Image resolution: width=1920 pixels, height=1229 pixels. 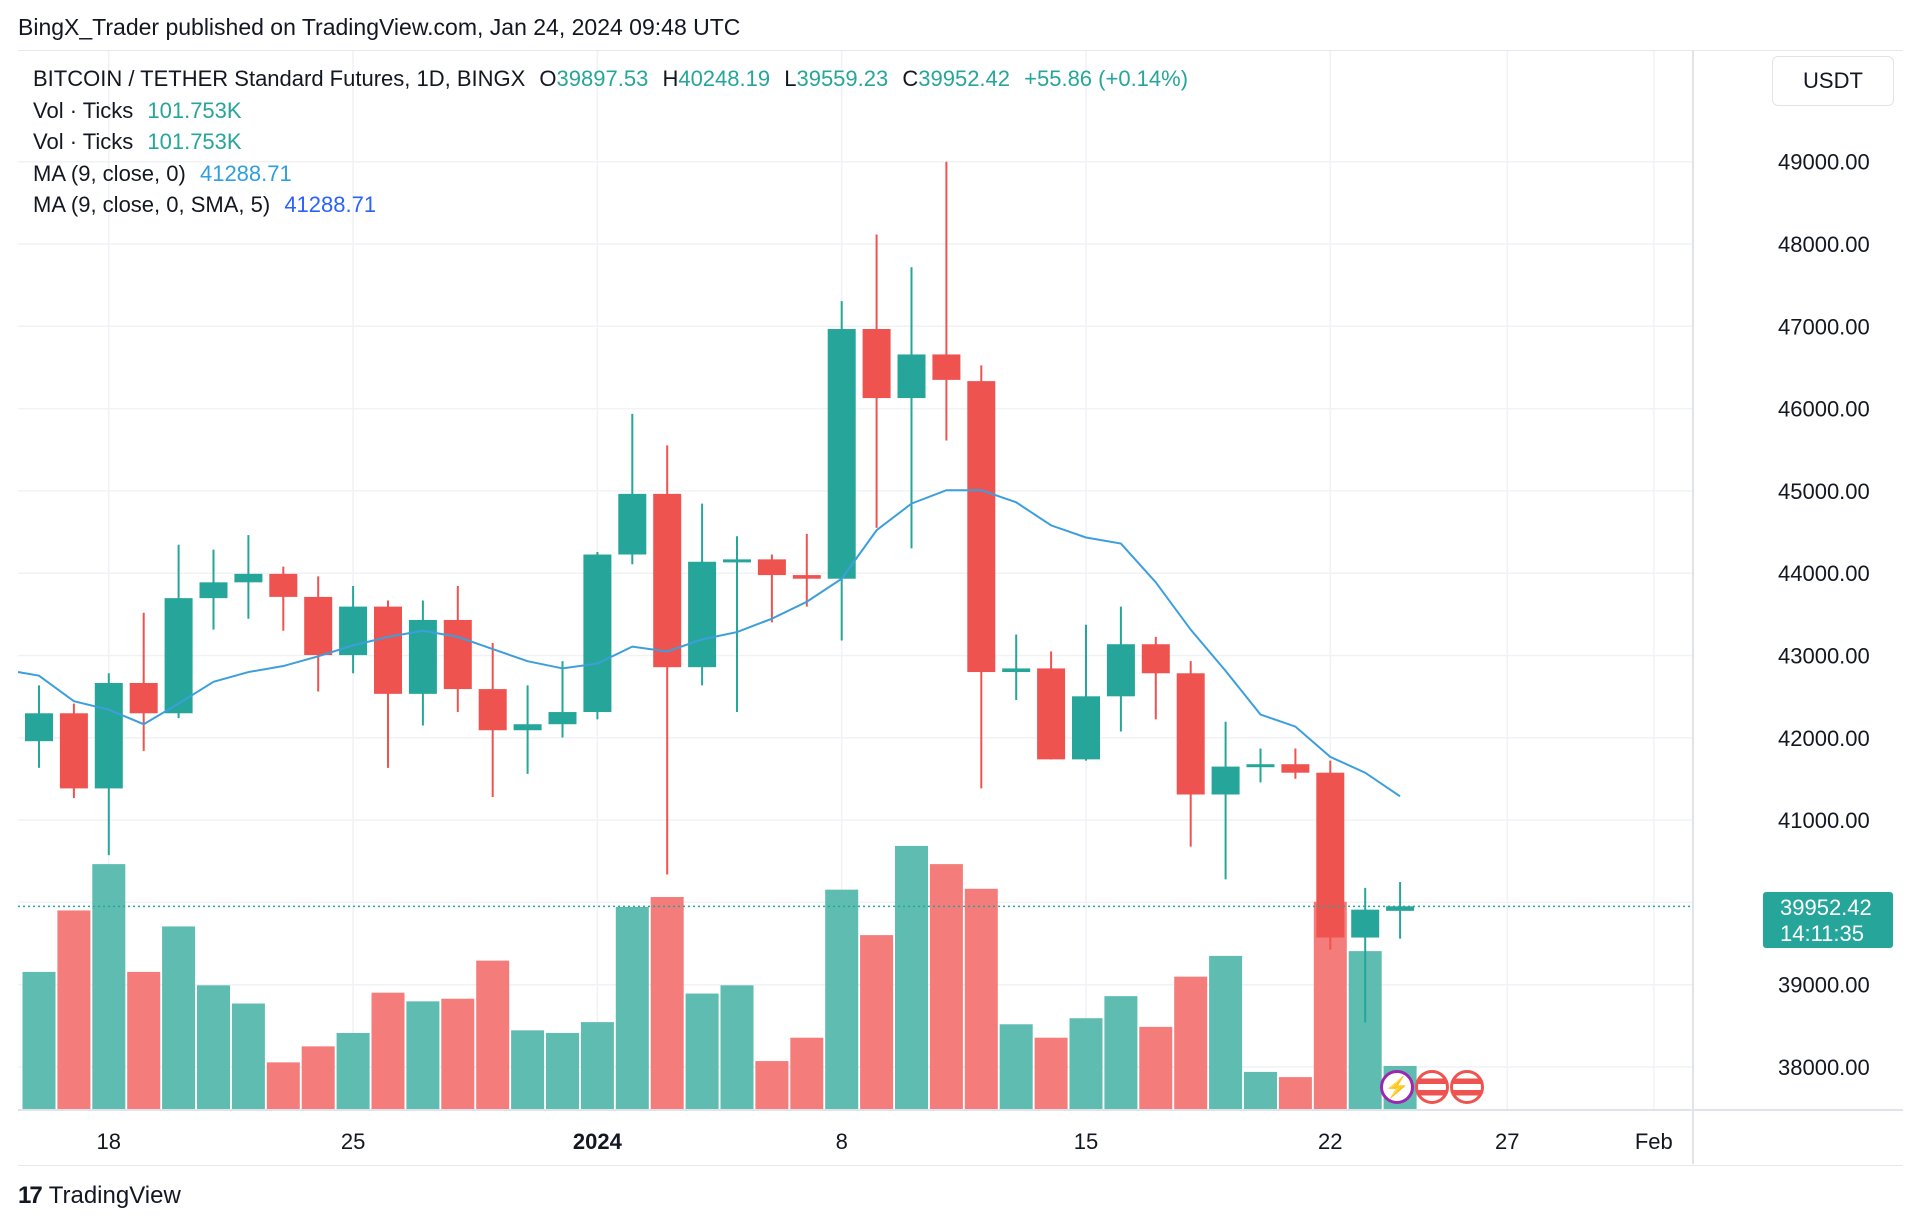 I want to click on change-value: +55.86 (+0.14%), so click(x=1106, y=78).